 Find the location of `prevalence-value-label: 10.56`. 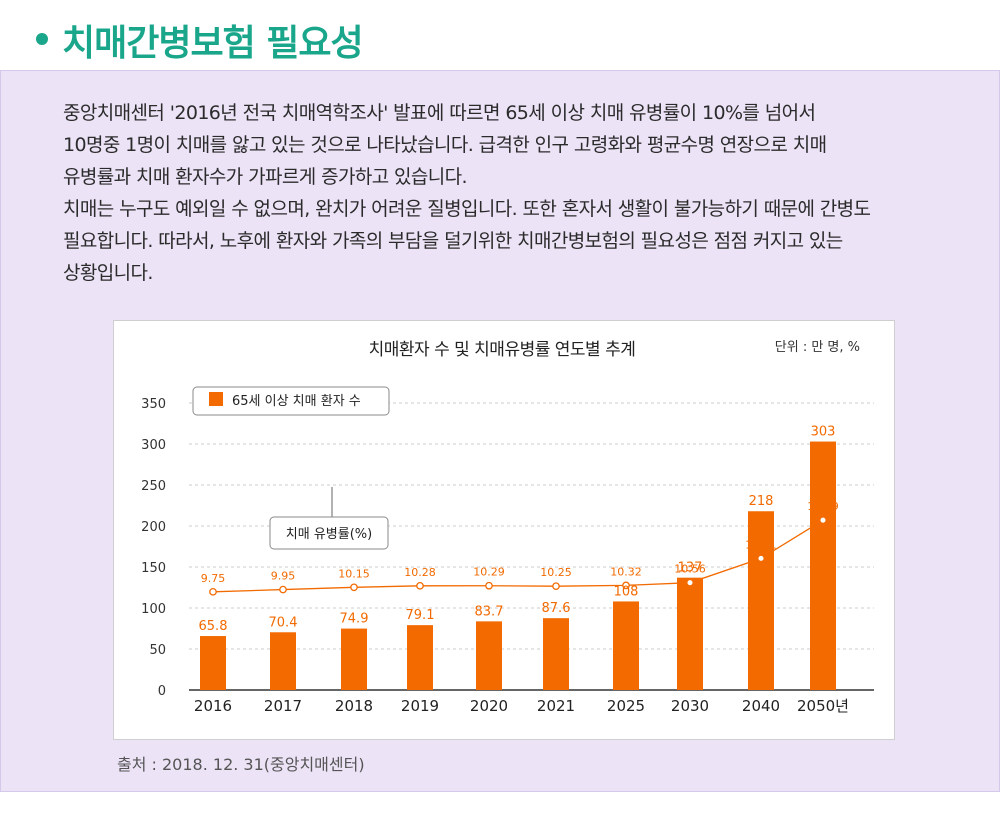

prevalence-value-label: 10.56 is located at coordinates (690, 569).